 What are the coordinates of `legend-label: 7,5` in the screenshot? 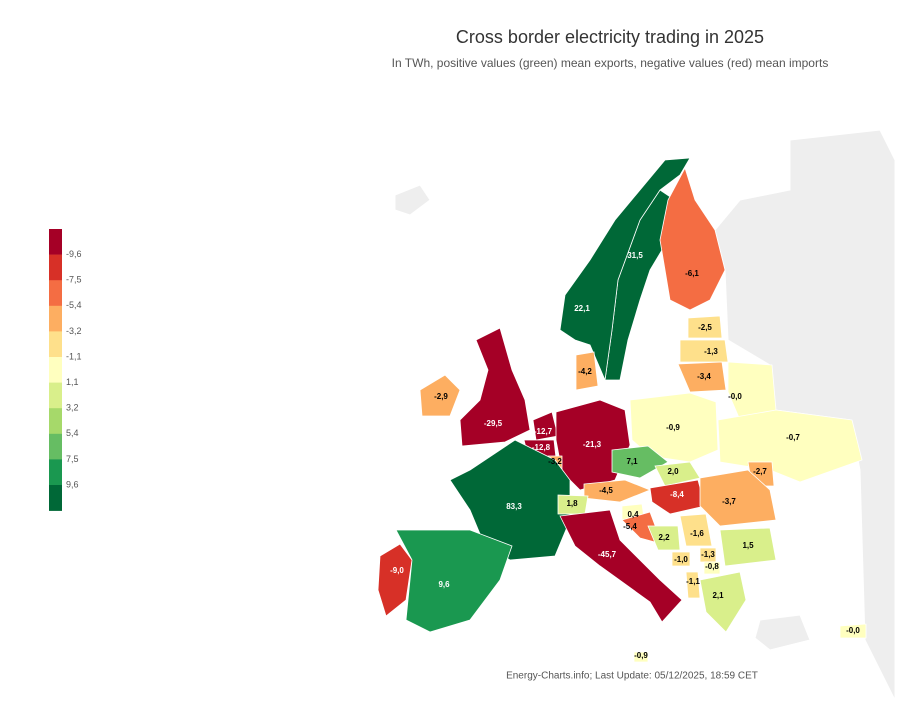 It's located at (72, 459).